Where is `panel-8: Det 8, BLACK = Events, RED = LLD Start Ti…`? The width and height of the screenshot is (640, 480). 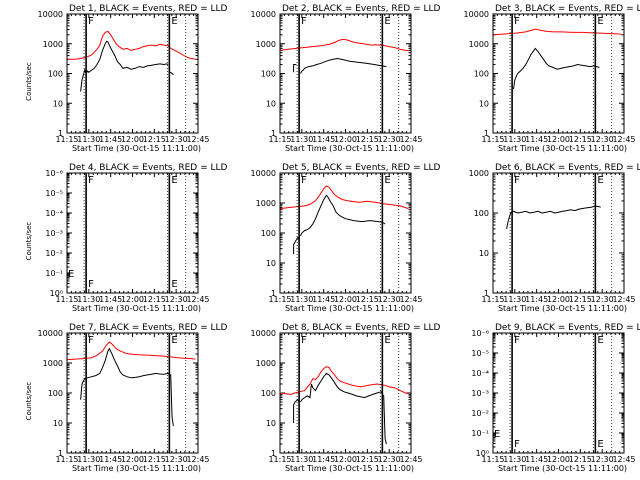
panel-8: Det 8, BLACK = Events, RED = LLD Start Ti… is located at coordinates (346, 398).